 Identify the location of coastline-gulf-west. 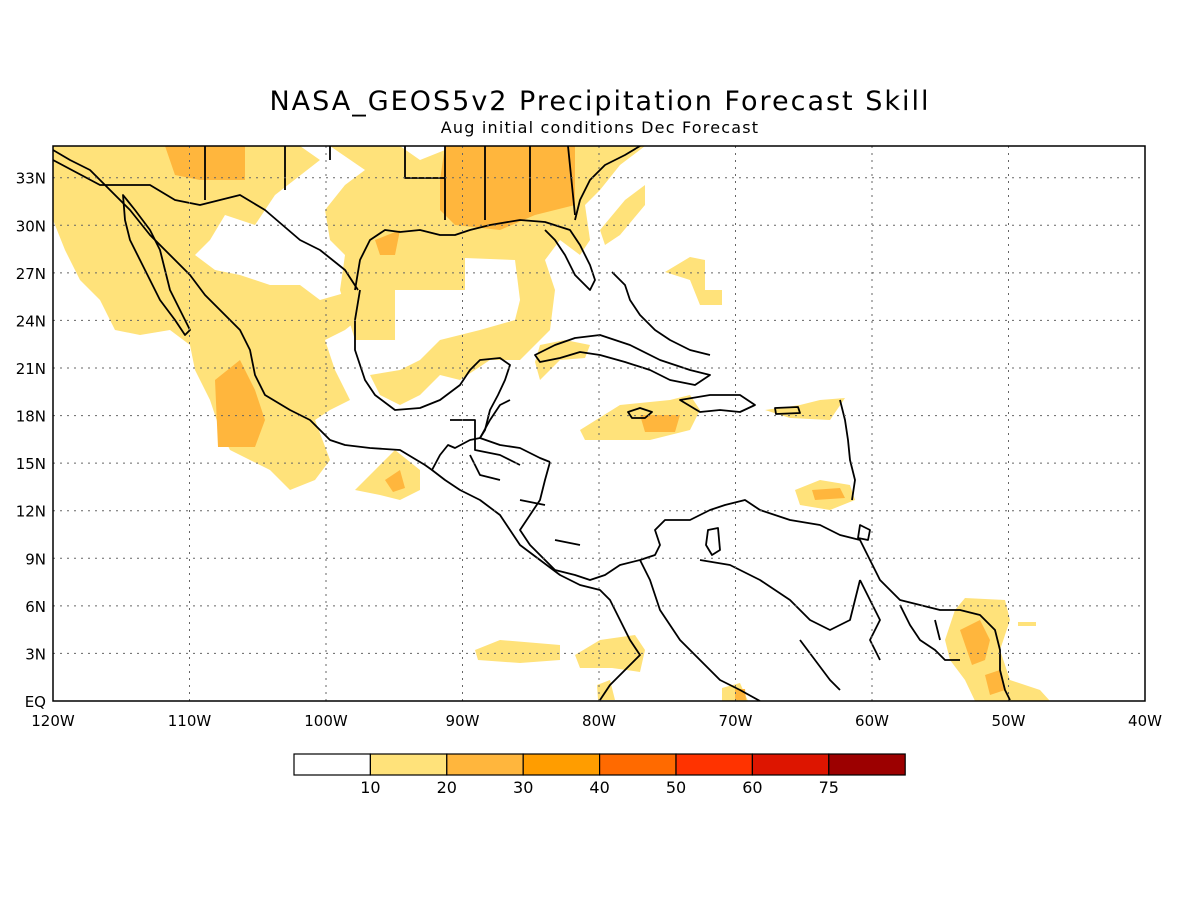
(475, 255).